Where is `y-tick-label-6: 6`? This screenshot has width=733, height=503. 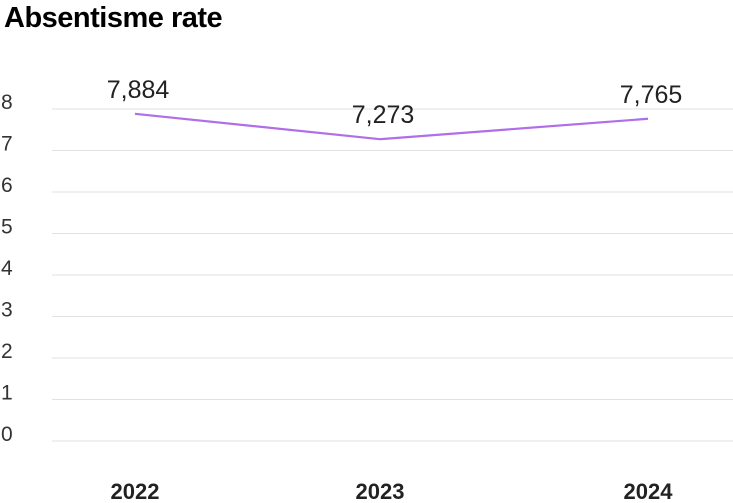
y-tick-label-6: 6 is located at coordinates (7, 185).